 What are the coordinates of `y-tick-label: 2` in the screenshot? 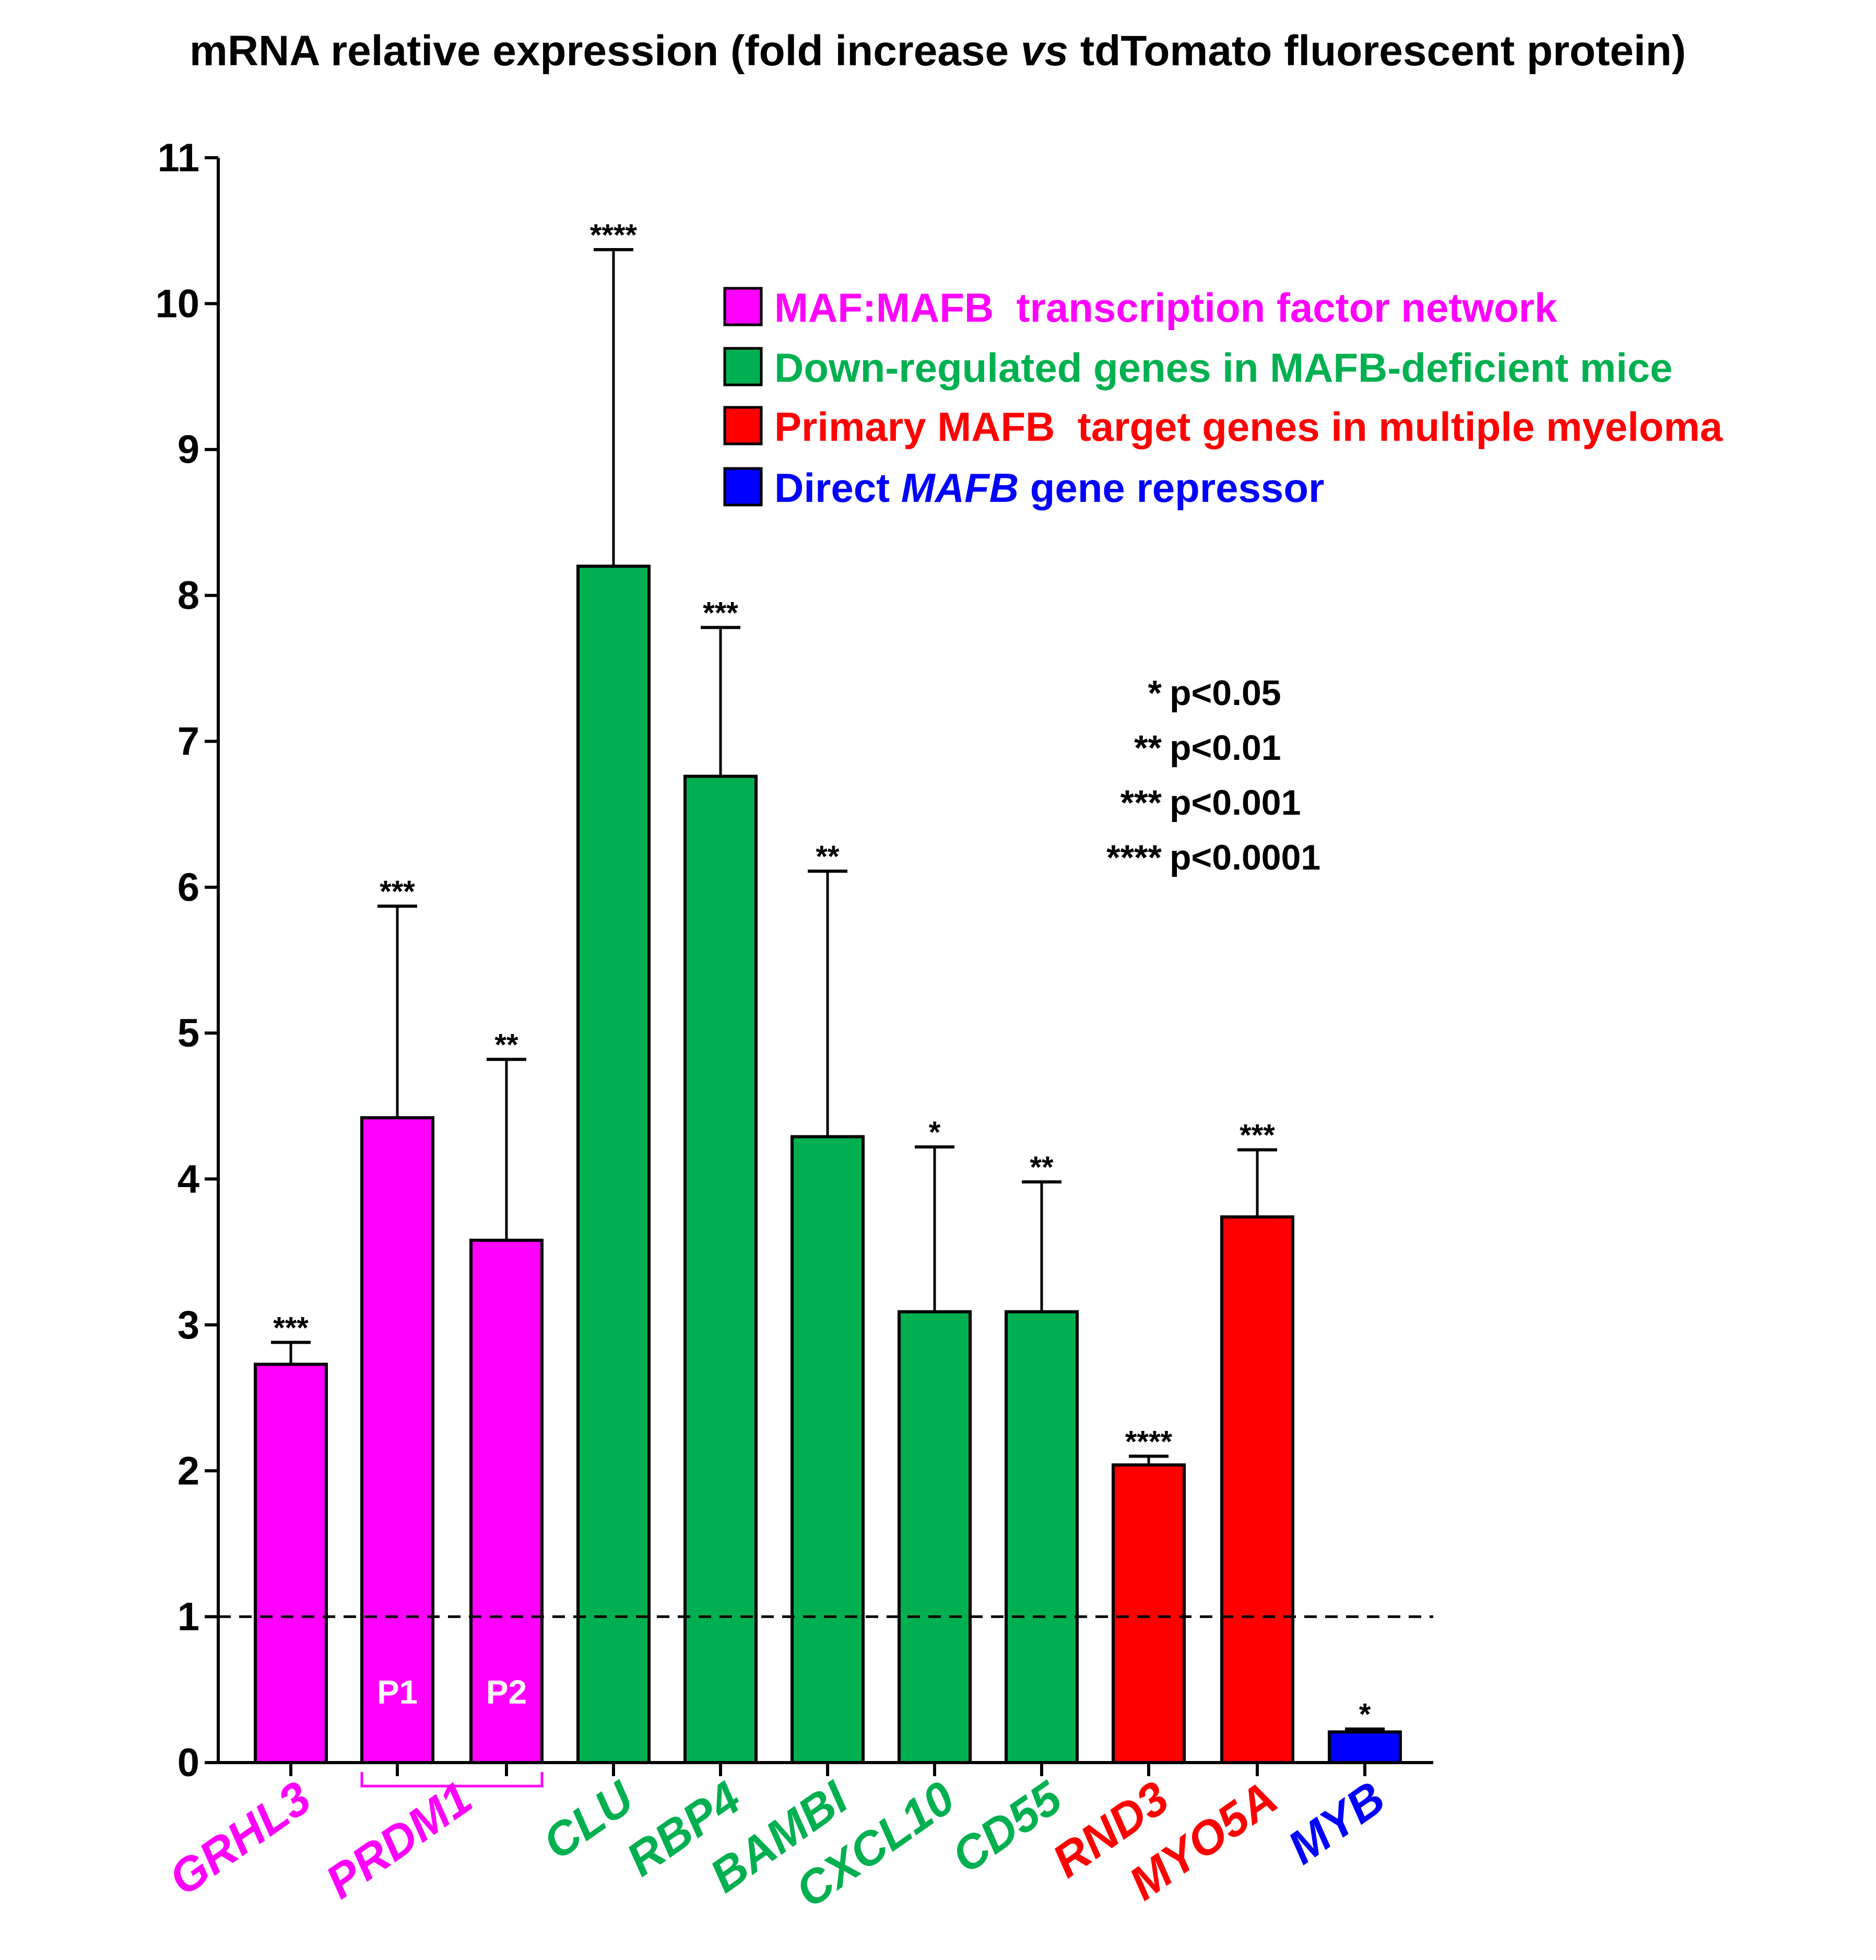 It's located at (188, 1471).